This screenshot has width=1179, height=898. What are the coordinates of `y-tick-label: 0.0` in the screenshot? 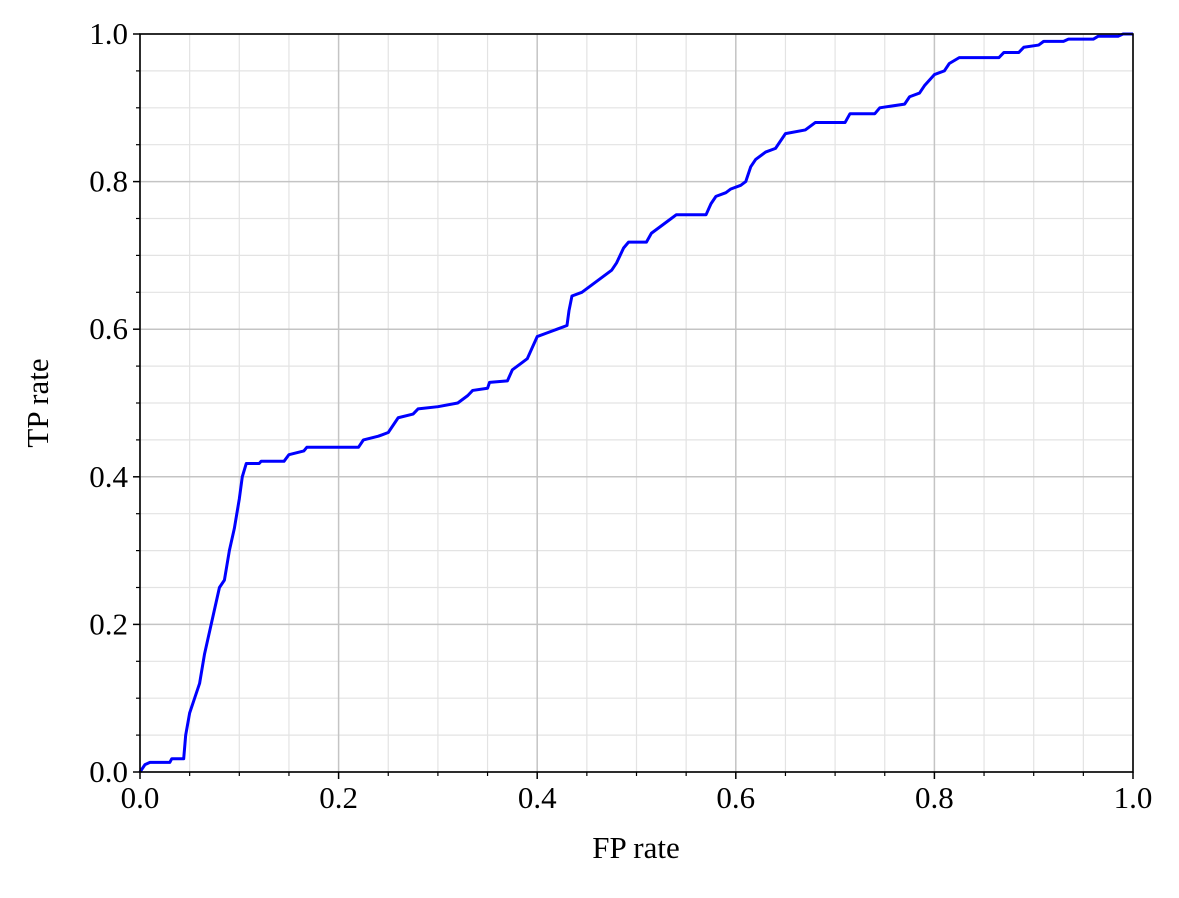 It's located at (108, 771).